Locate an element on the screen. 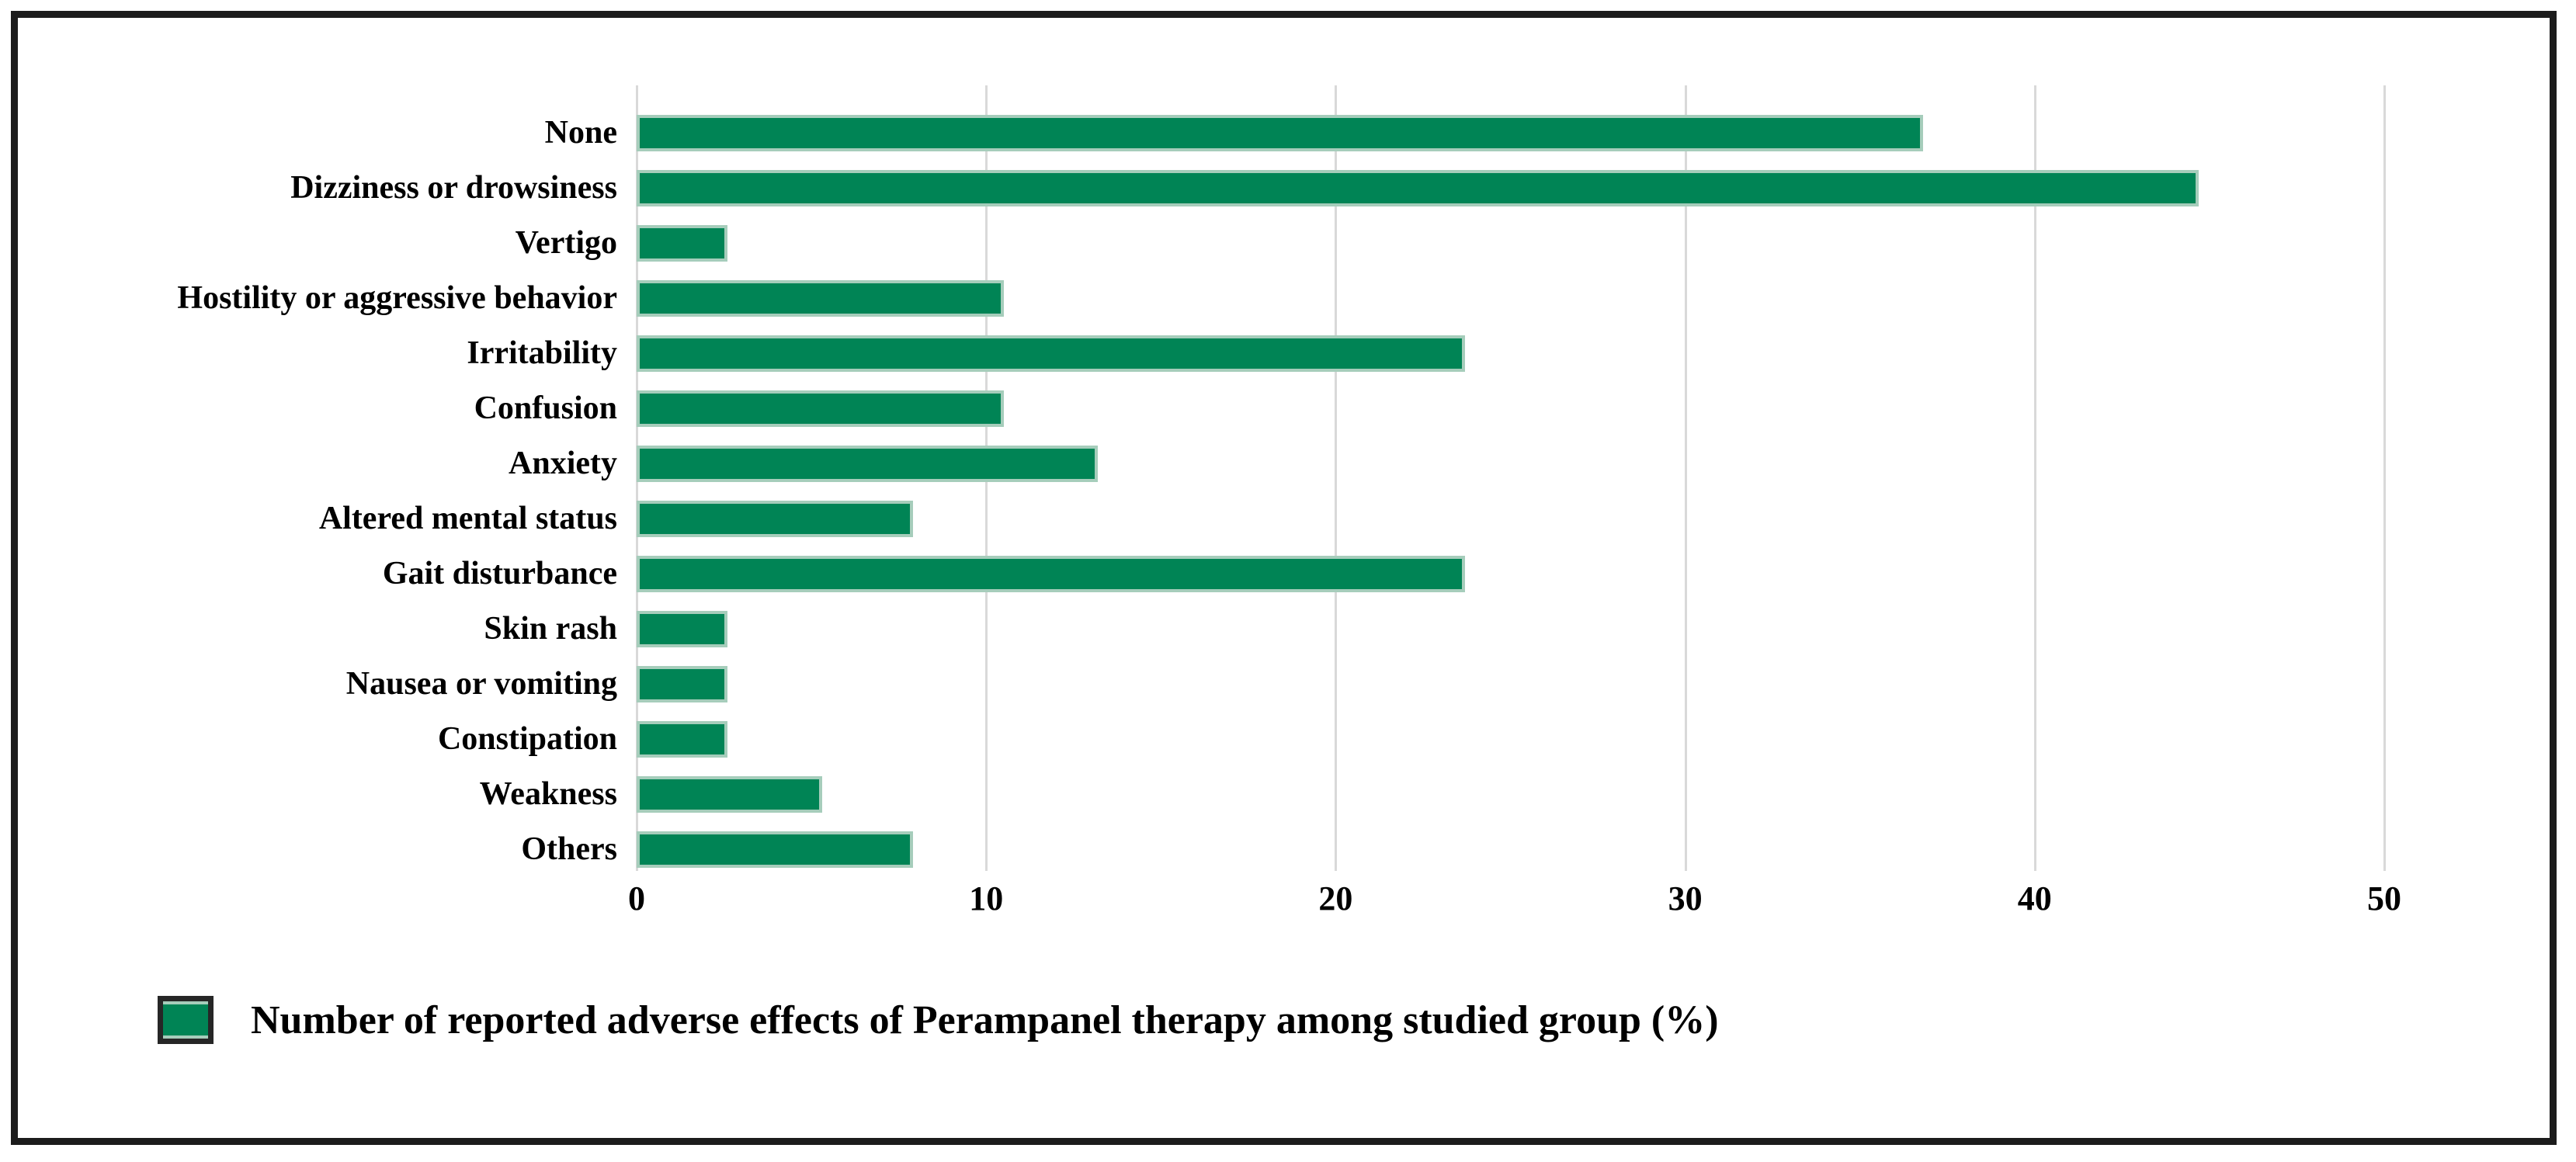 The image size is (2576, 1162). category-label-weakness: Weakness is located at coordinates (548, 794).